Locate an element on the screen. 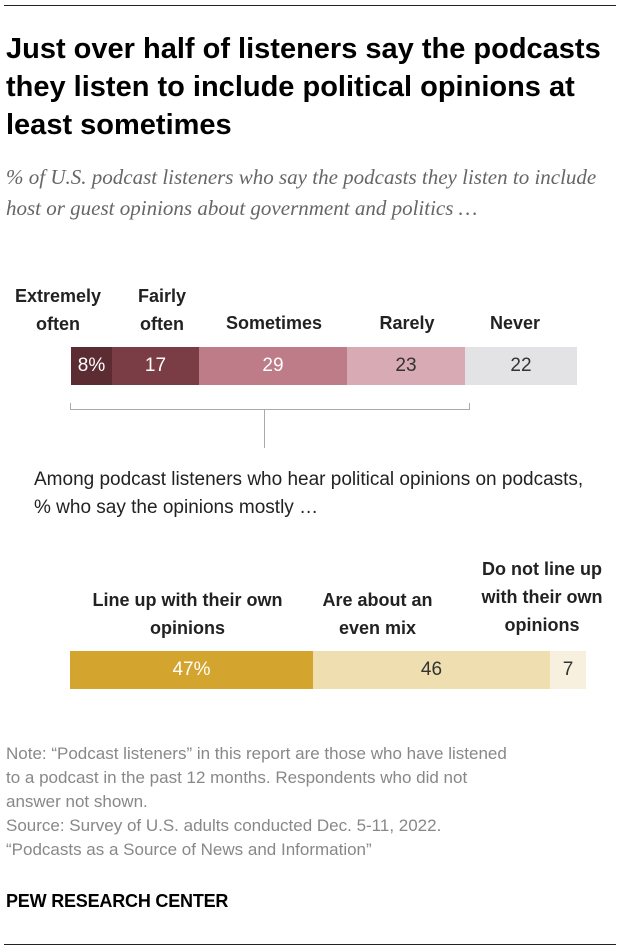 This screenshot has width=620, height=952. category-label-sometimes: Sometimes is located at coordinates (274, 323).